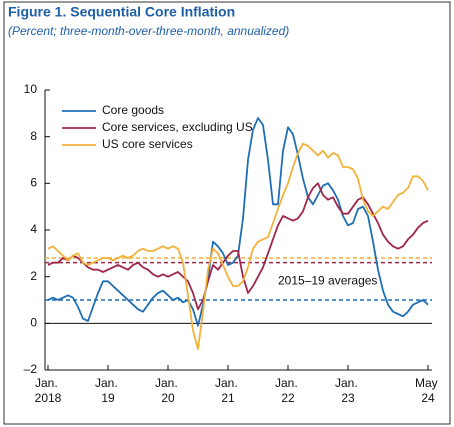 This screenshot has width=454, height=427. What do you see at coordinates (348, 390) in the screenshot?
I see `x-tick-label: Jan. 23` at bounding box center [348, 390].